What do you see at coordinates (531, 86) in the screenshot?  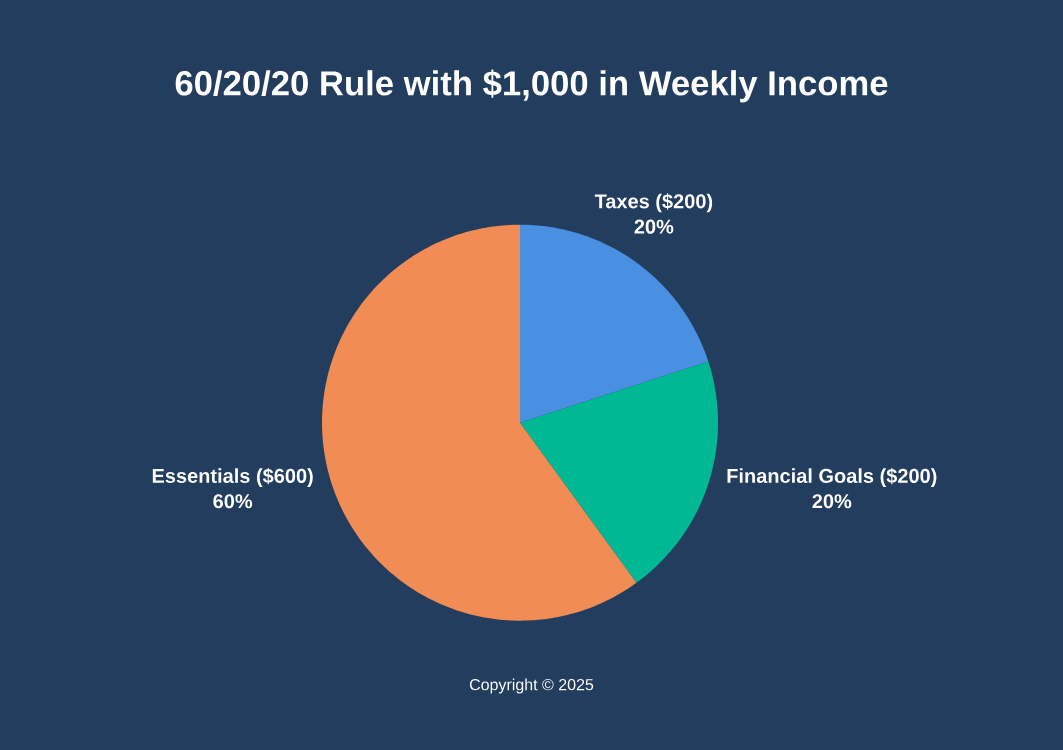 I see `chart-title: 60/20/20 Rule with $1,000 in Weekly Income` at bounding box center [531, 86].